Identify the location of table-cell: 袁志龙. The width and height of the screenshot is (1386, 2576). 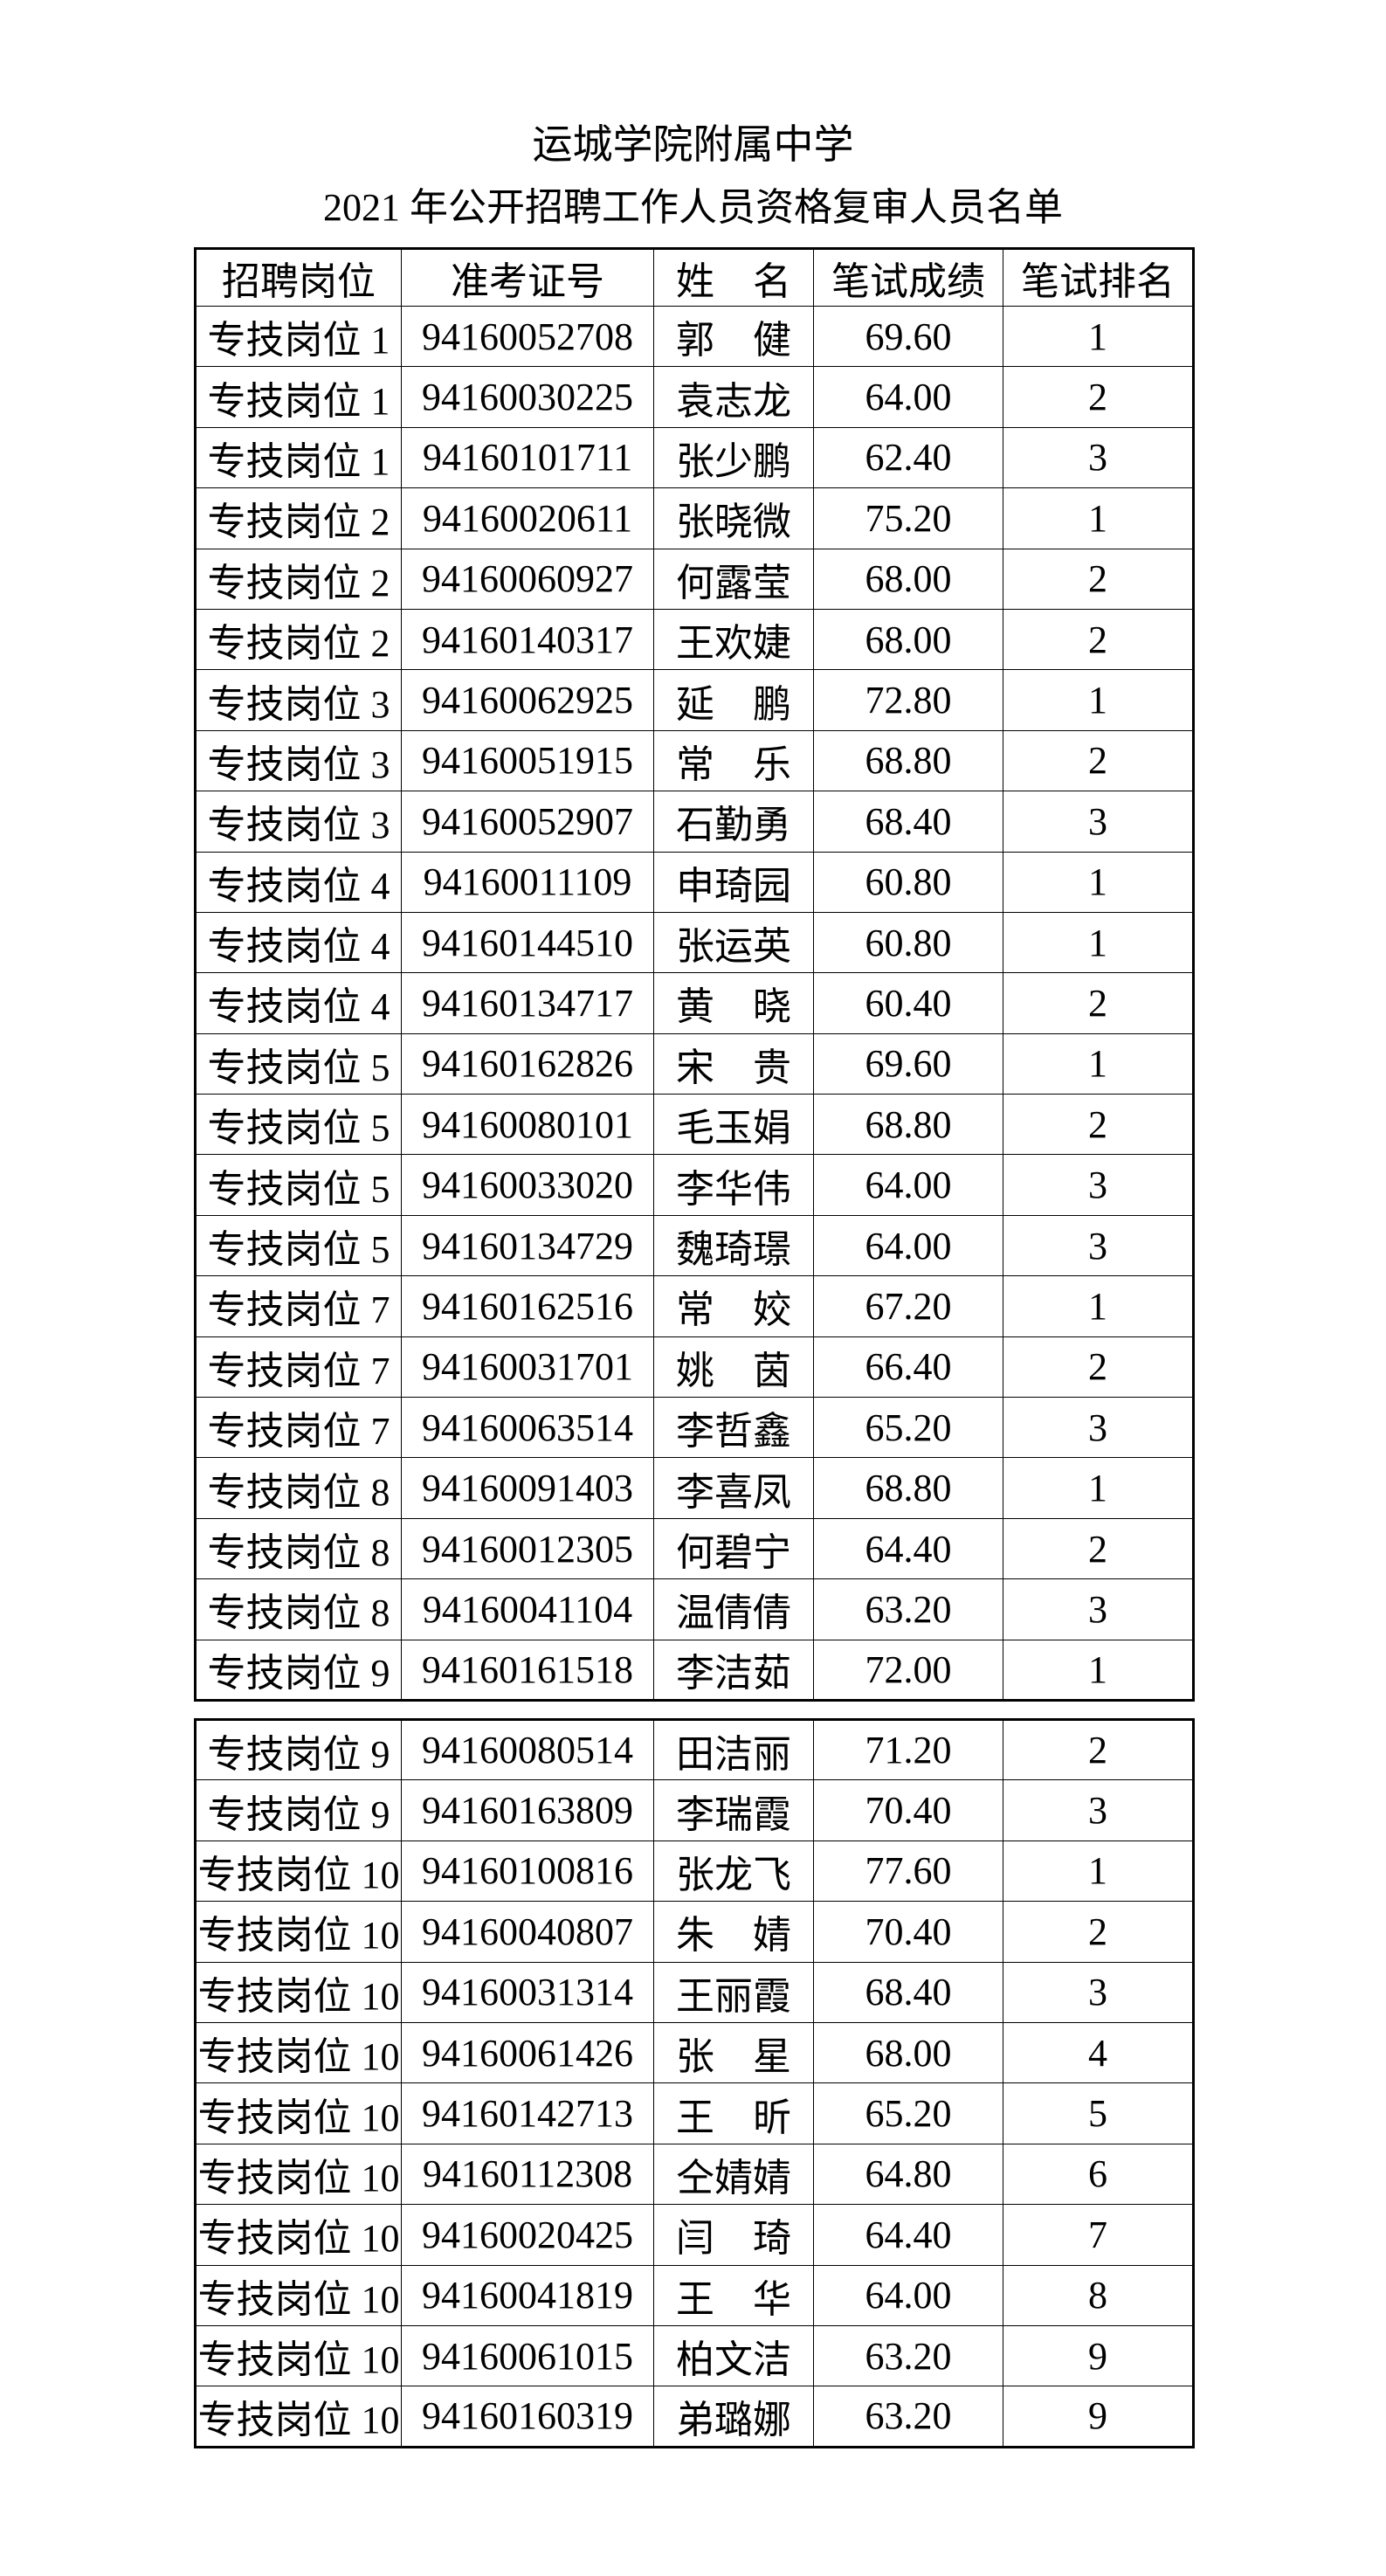
(733, 397).